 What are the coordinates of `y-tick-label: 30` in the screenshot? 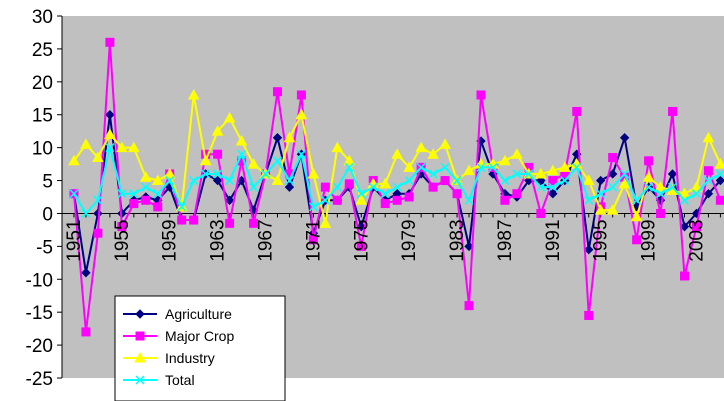 It's located at (42, 17).